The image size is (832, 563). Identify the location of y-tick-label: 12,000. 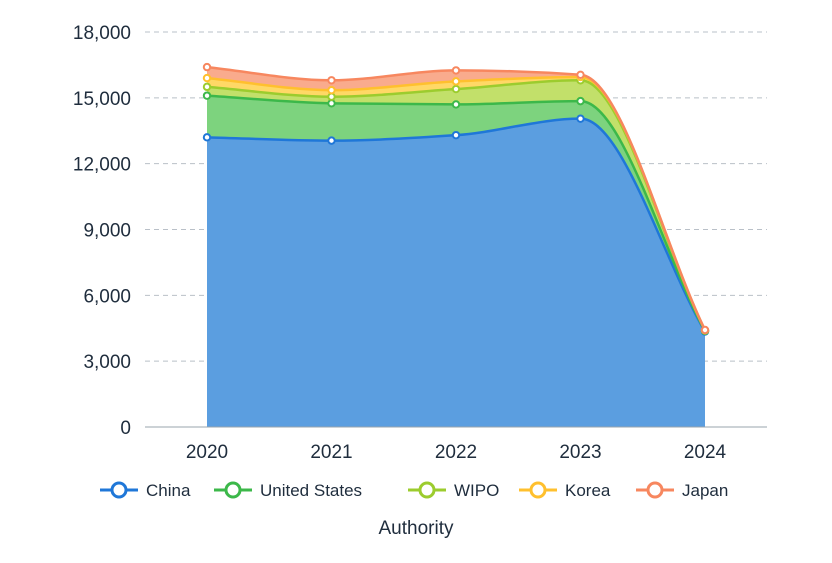
(102, 165).